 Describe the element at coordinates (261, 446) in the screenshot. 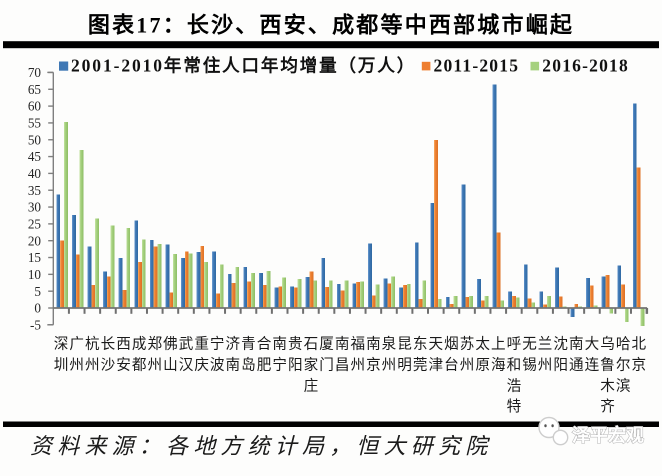

I see `svg-text: 资料来源：各地方统计局，恒大研究院` at that location.